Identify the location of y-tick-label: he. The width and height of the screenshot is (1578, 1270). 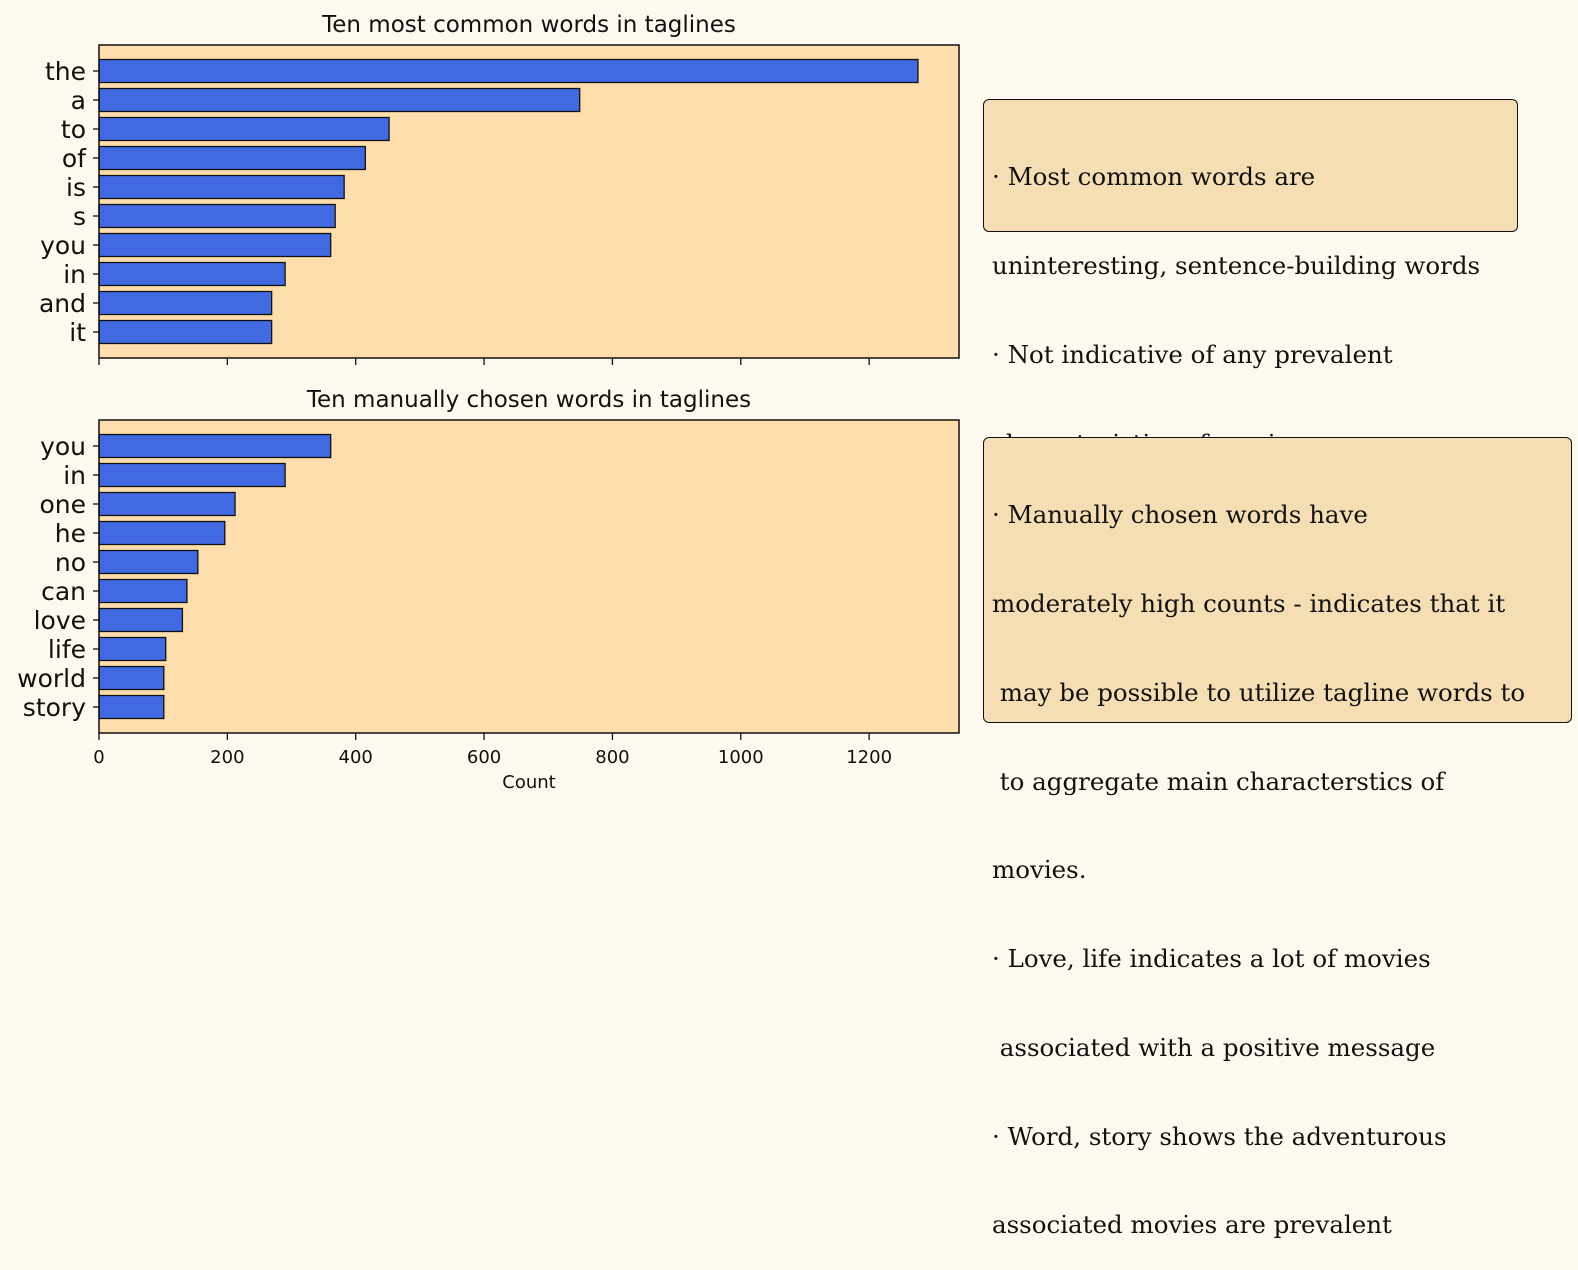
(70, 533).